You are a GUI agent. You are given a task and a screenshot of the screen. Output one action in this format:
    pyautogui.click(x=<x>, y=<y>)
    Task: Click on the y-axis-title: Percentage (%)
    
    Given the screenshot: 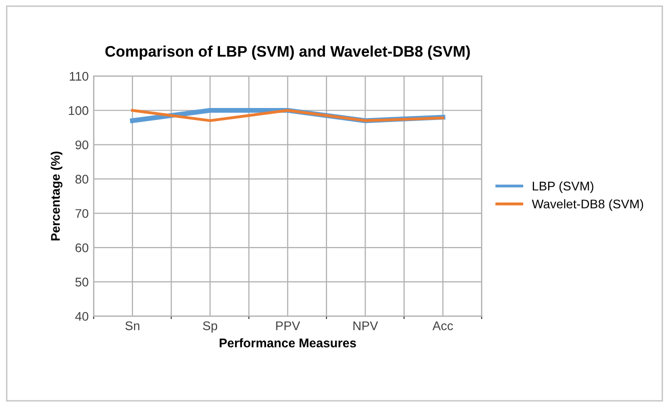 What is the action you would take?
    pyautogui.click(x=56, y=196)
    